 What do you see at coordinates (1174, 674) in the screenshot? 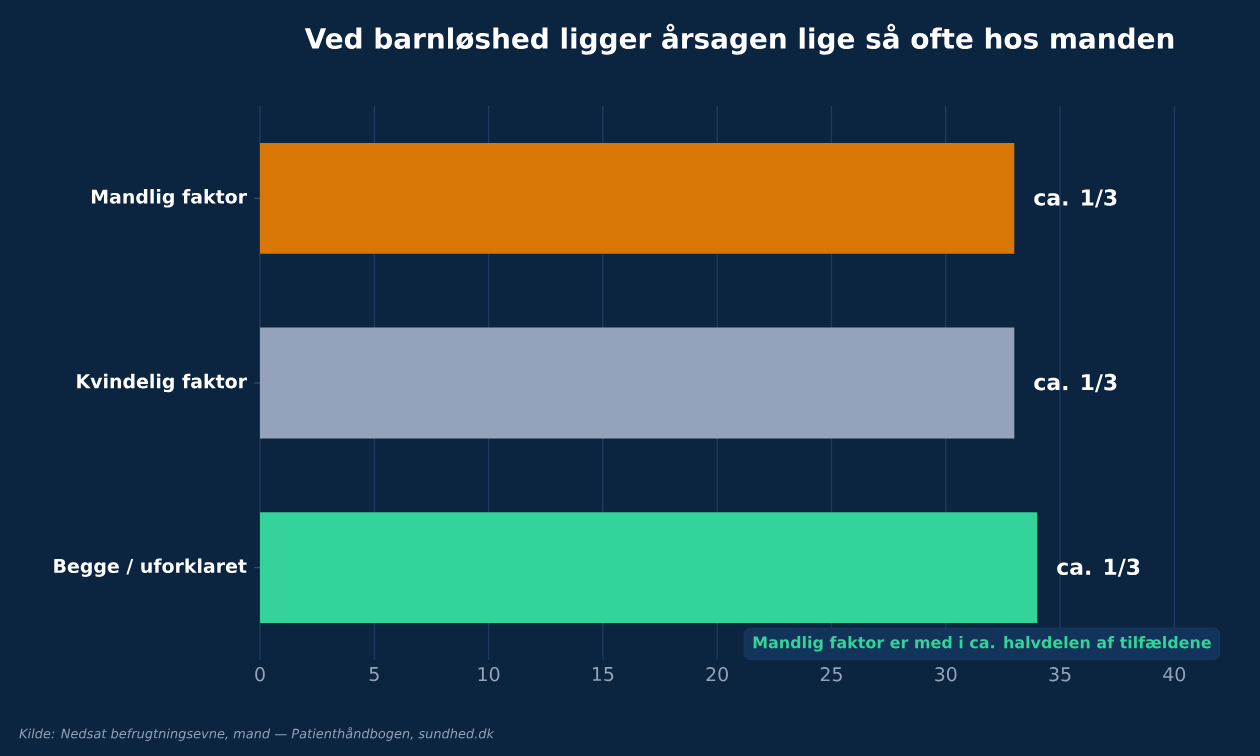
I see `x-tick-label: 40` at bounding box center [1174, 674].